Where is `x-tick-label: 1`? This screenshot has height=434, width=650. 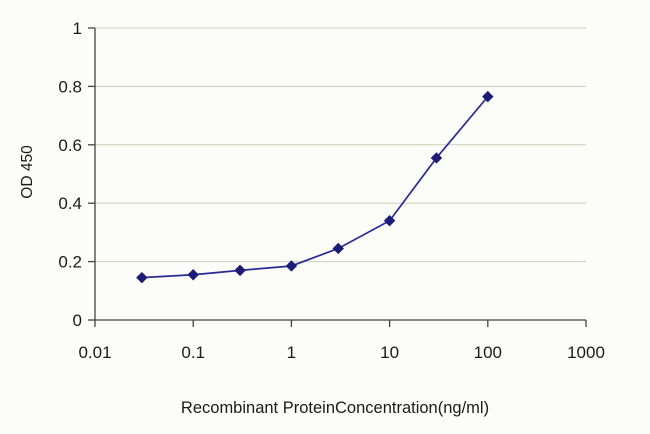 x-tick-label: 1 is located at coordinates (291, 352).